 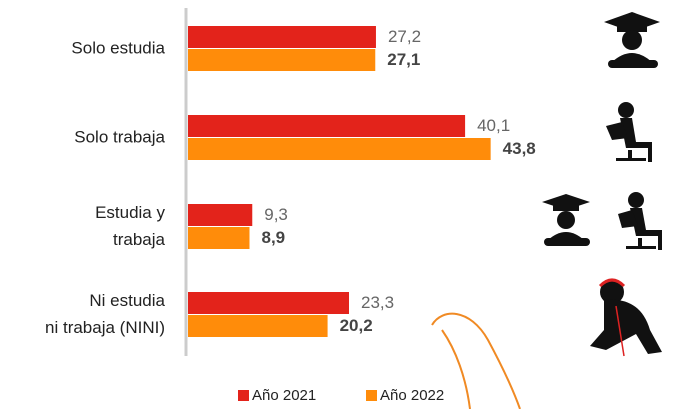 I want to click on category-label: Estudia y, so click(x=130, y=212).